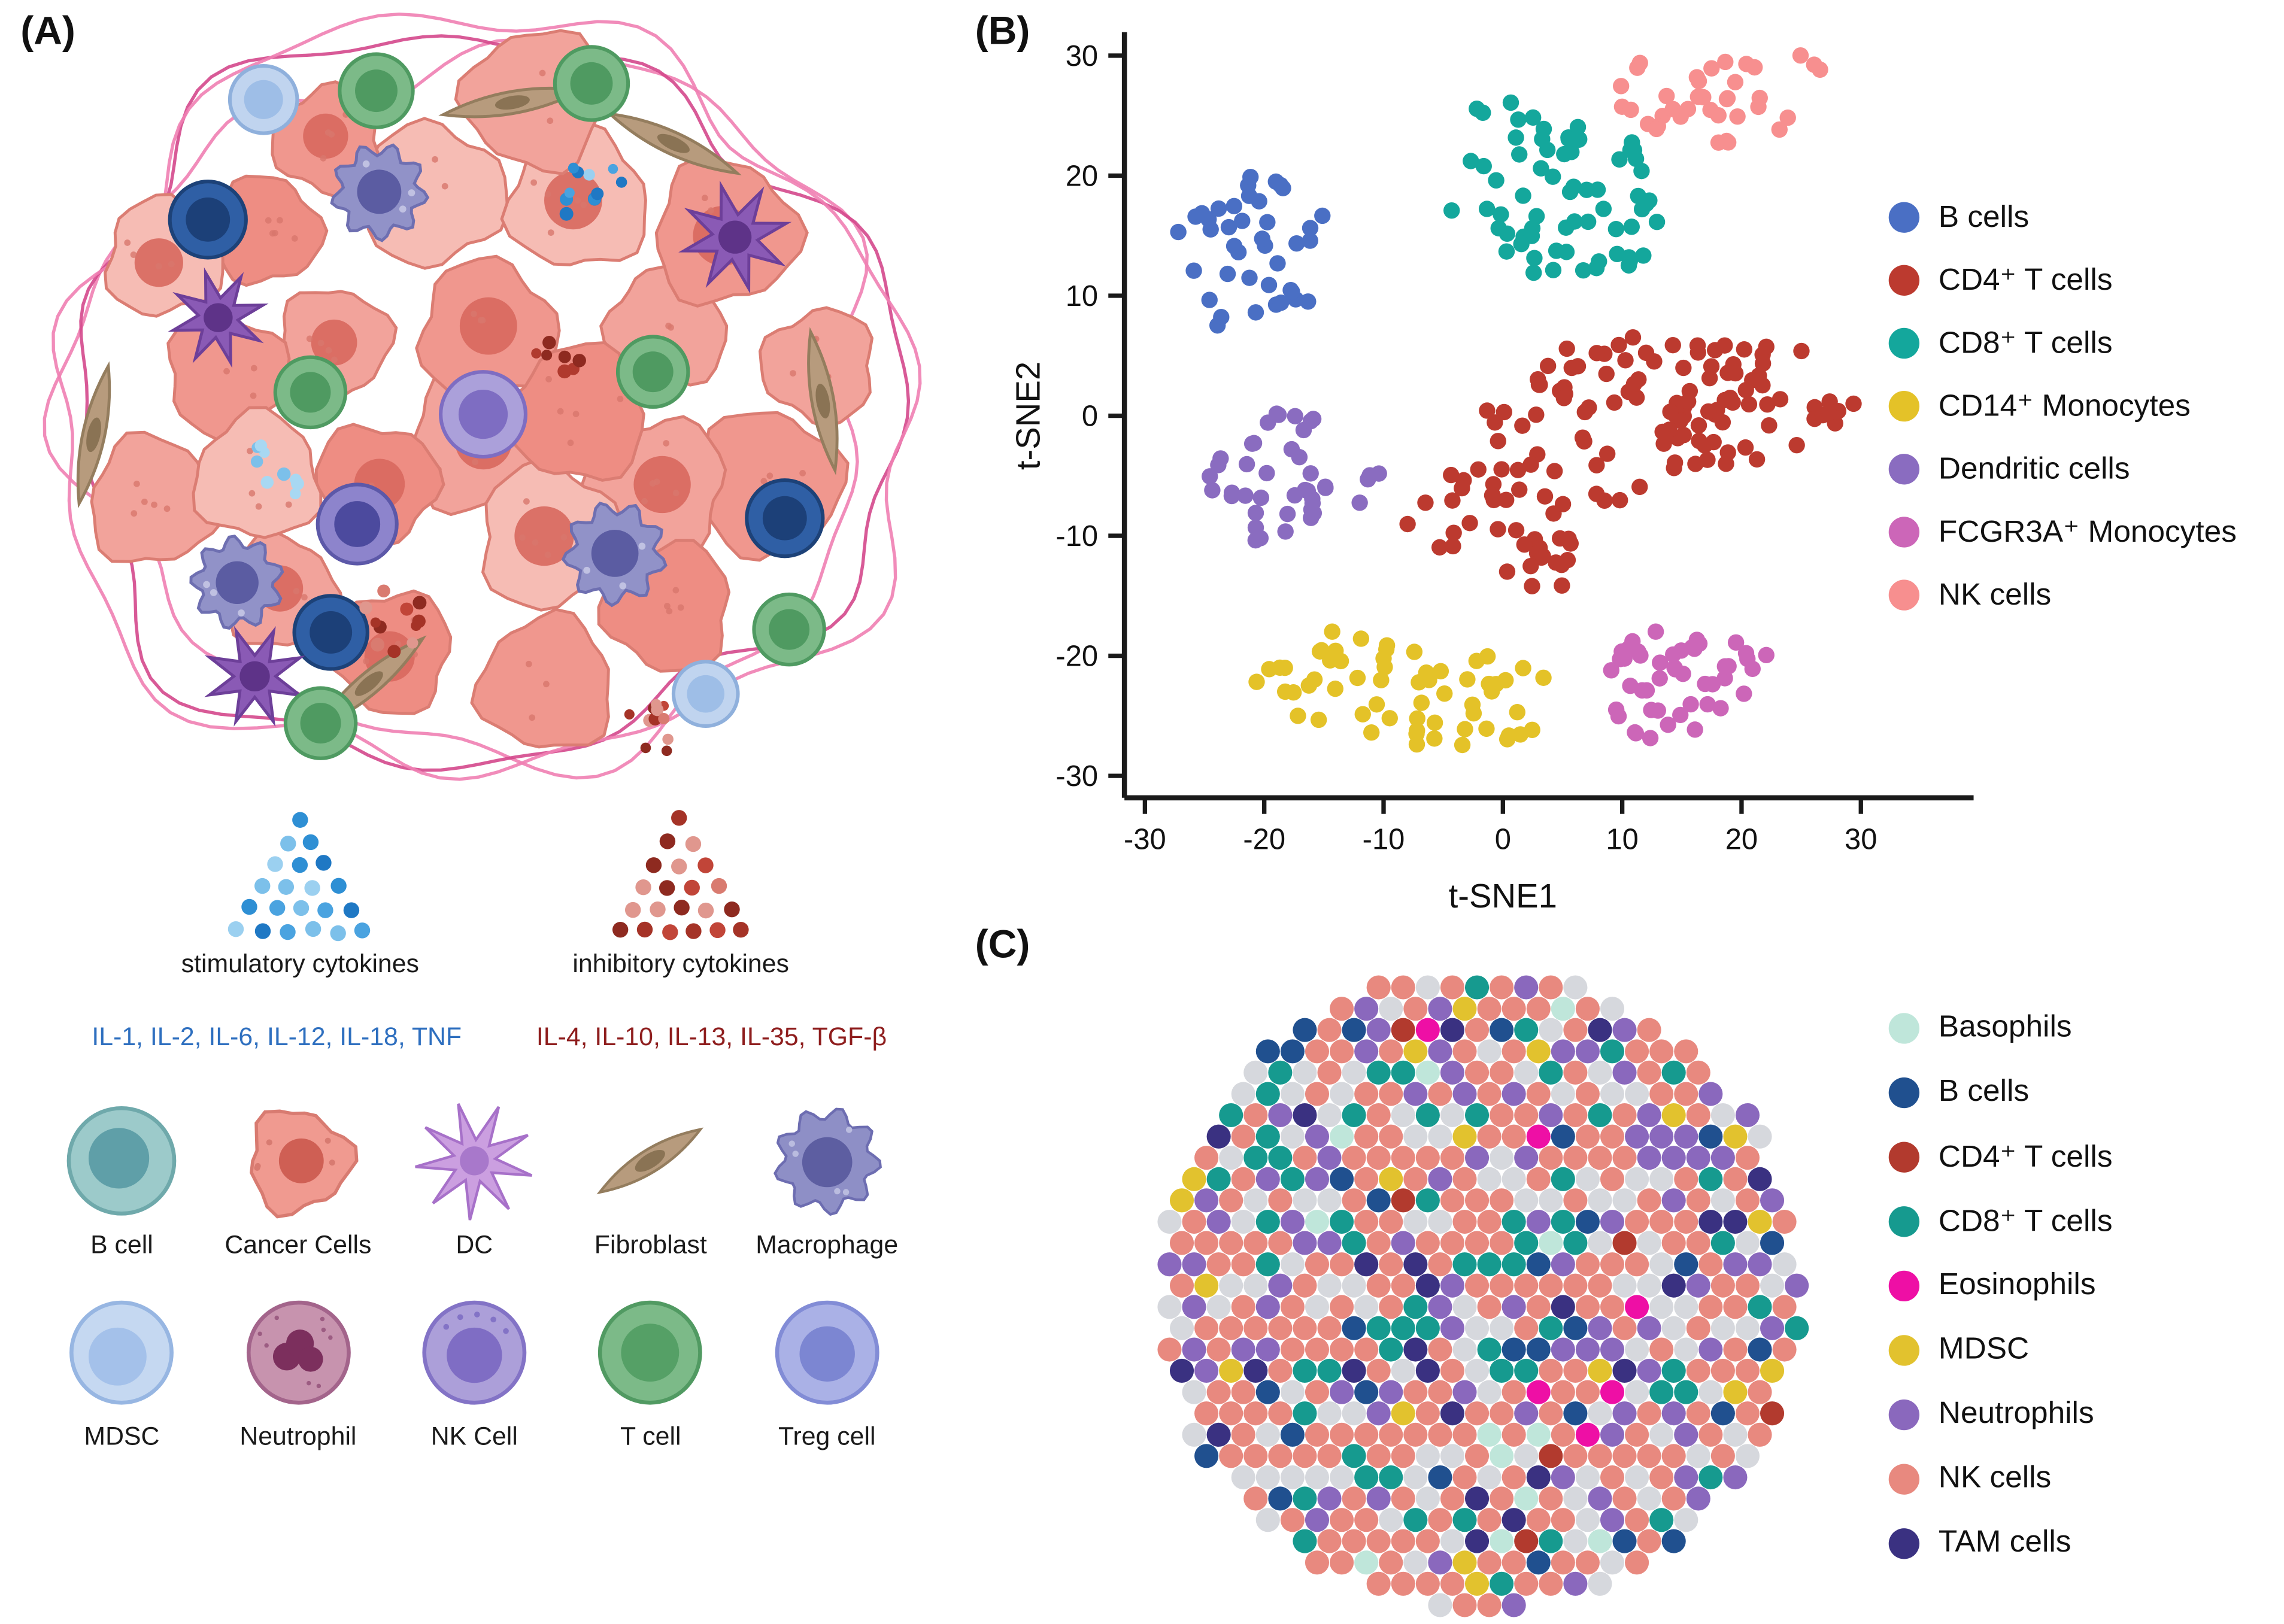 This screenshot has width=2284, height=1624. Describe the element at coordinates (2025, 280) in the screenshot. I see `legend-label: CD4⁺ T cells` at that location.